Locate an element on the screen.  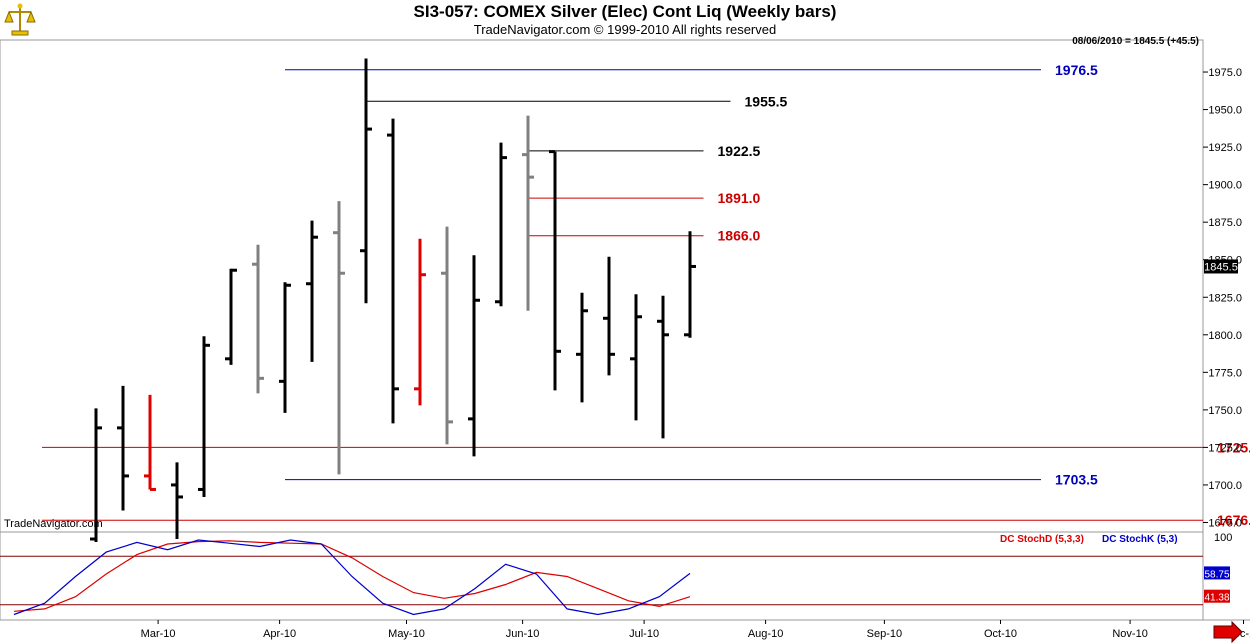
date-tick-label: Mar-10 is located at coordinates (158, 634).